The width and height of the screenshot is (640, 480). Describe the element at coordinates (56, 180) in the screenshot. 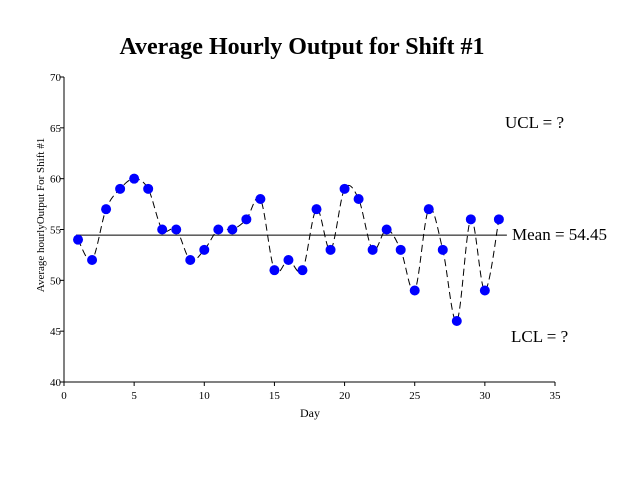

I see `y-tick-label: 60` at that location.